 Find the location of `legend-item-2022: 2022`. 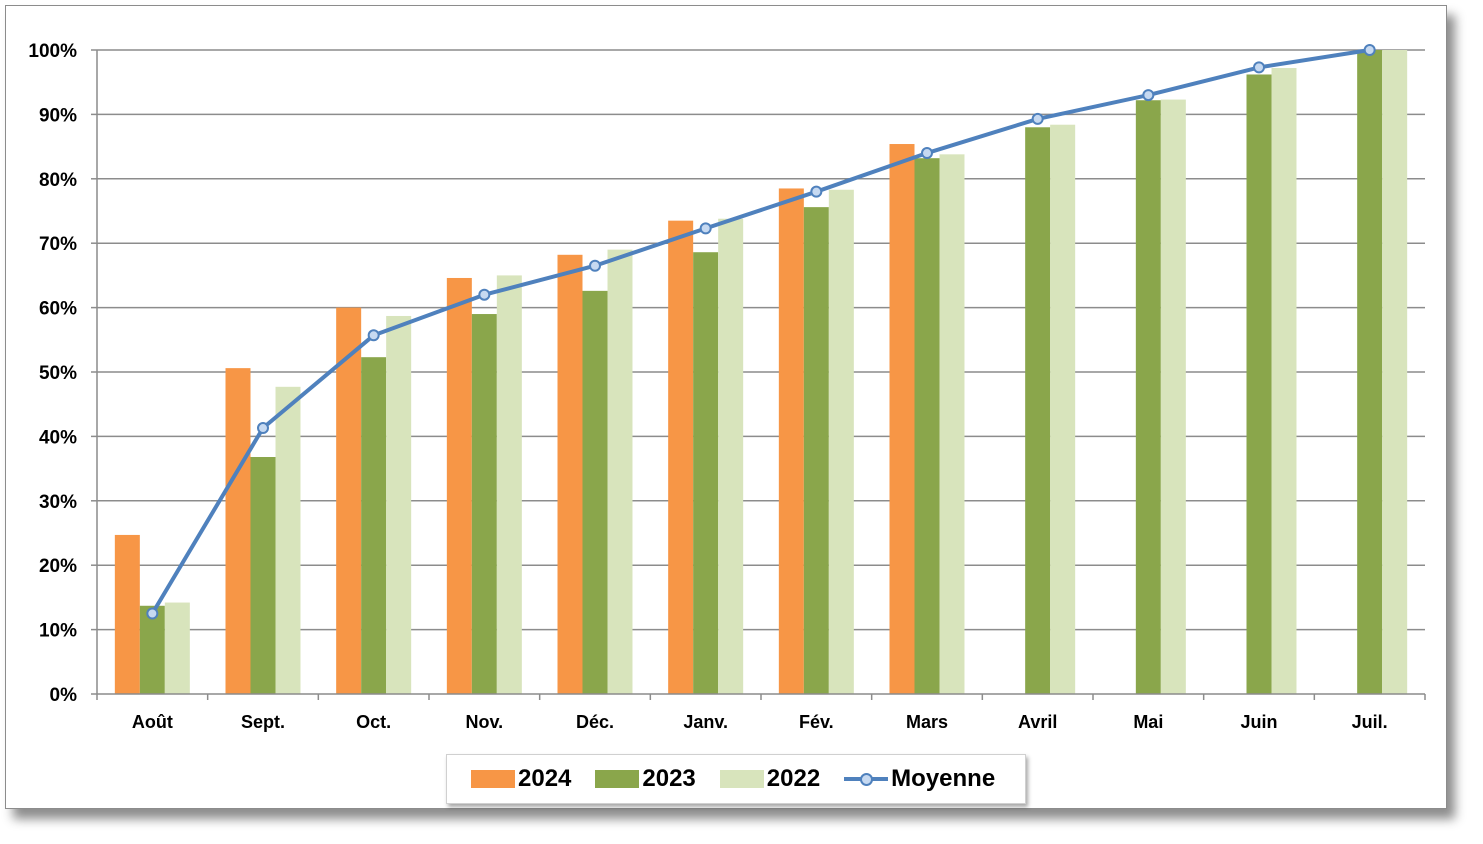

legend-item-2022: 2022 is located at coordinates (770, 779).